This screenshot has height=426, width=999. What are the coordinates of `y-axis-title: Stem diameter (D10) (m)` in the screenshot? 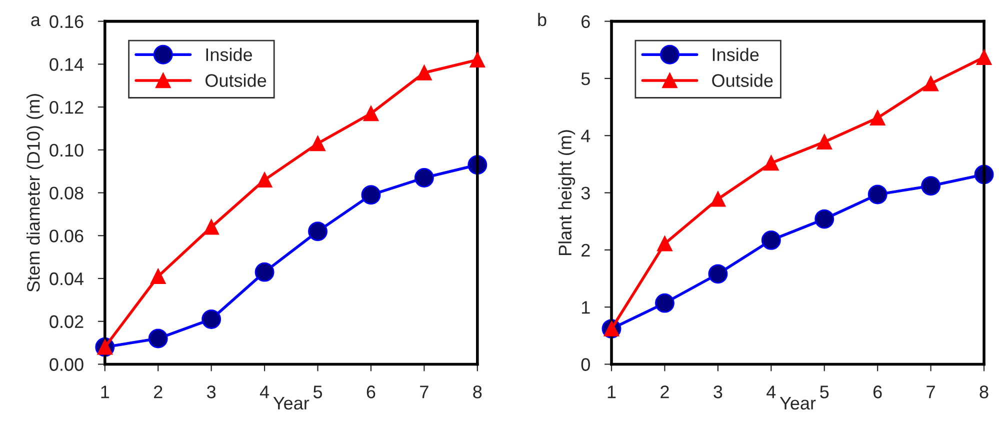 It's located at (35, 193).